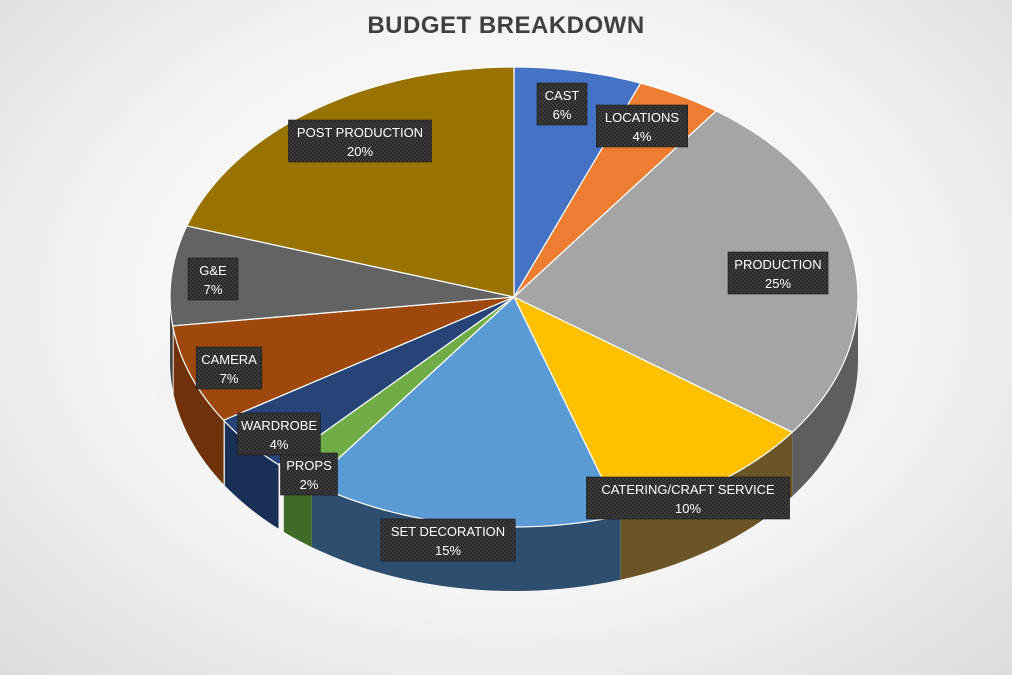  I want to click on data-label-props: PROPS 2%, so click(309, 474).